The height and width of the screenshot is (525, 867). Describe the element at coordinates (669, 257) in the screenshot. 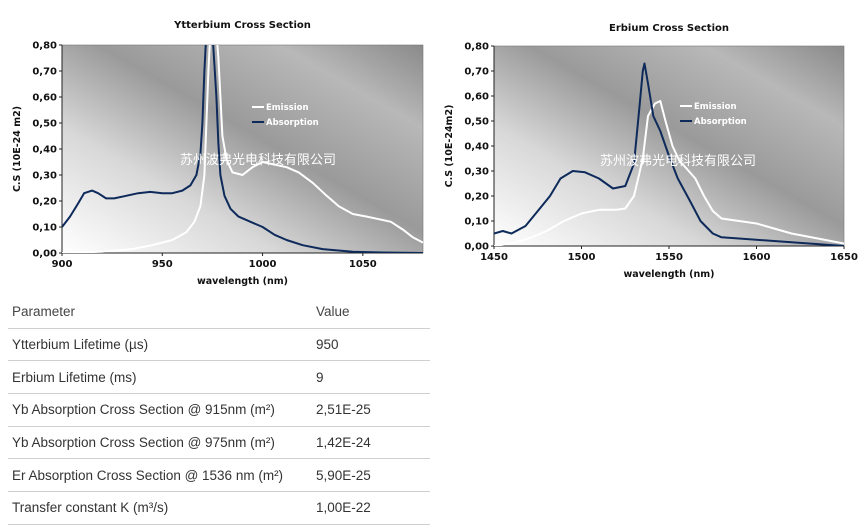

I see `x-tick-label: 1550` at that location.